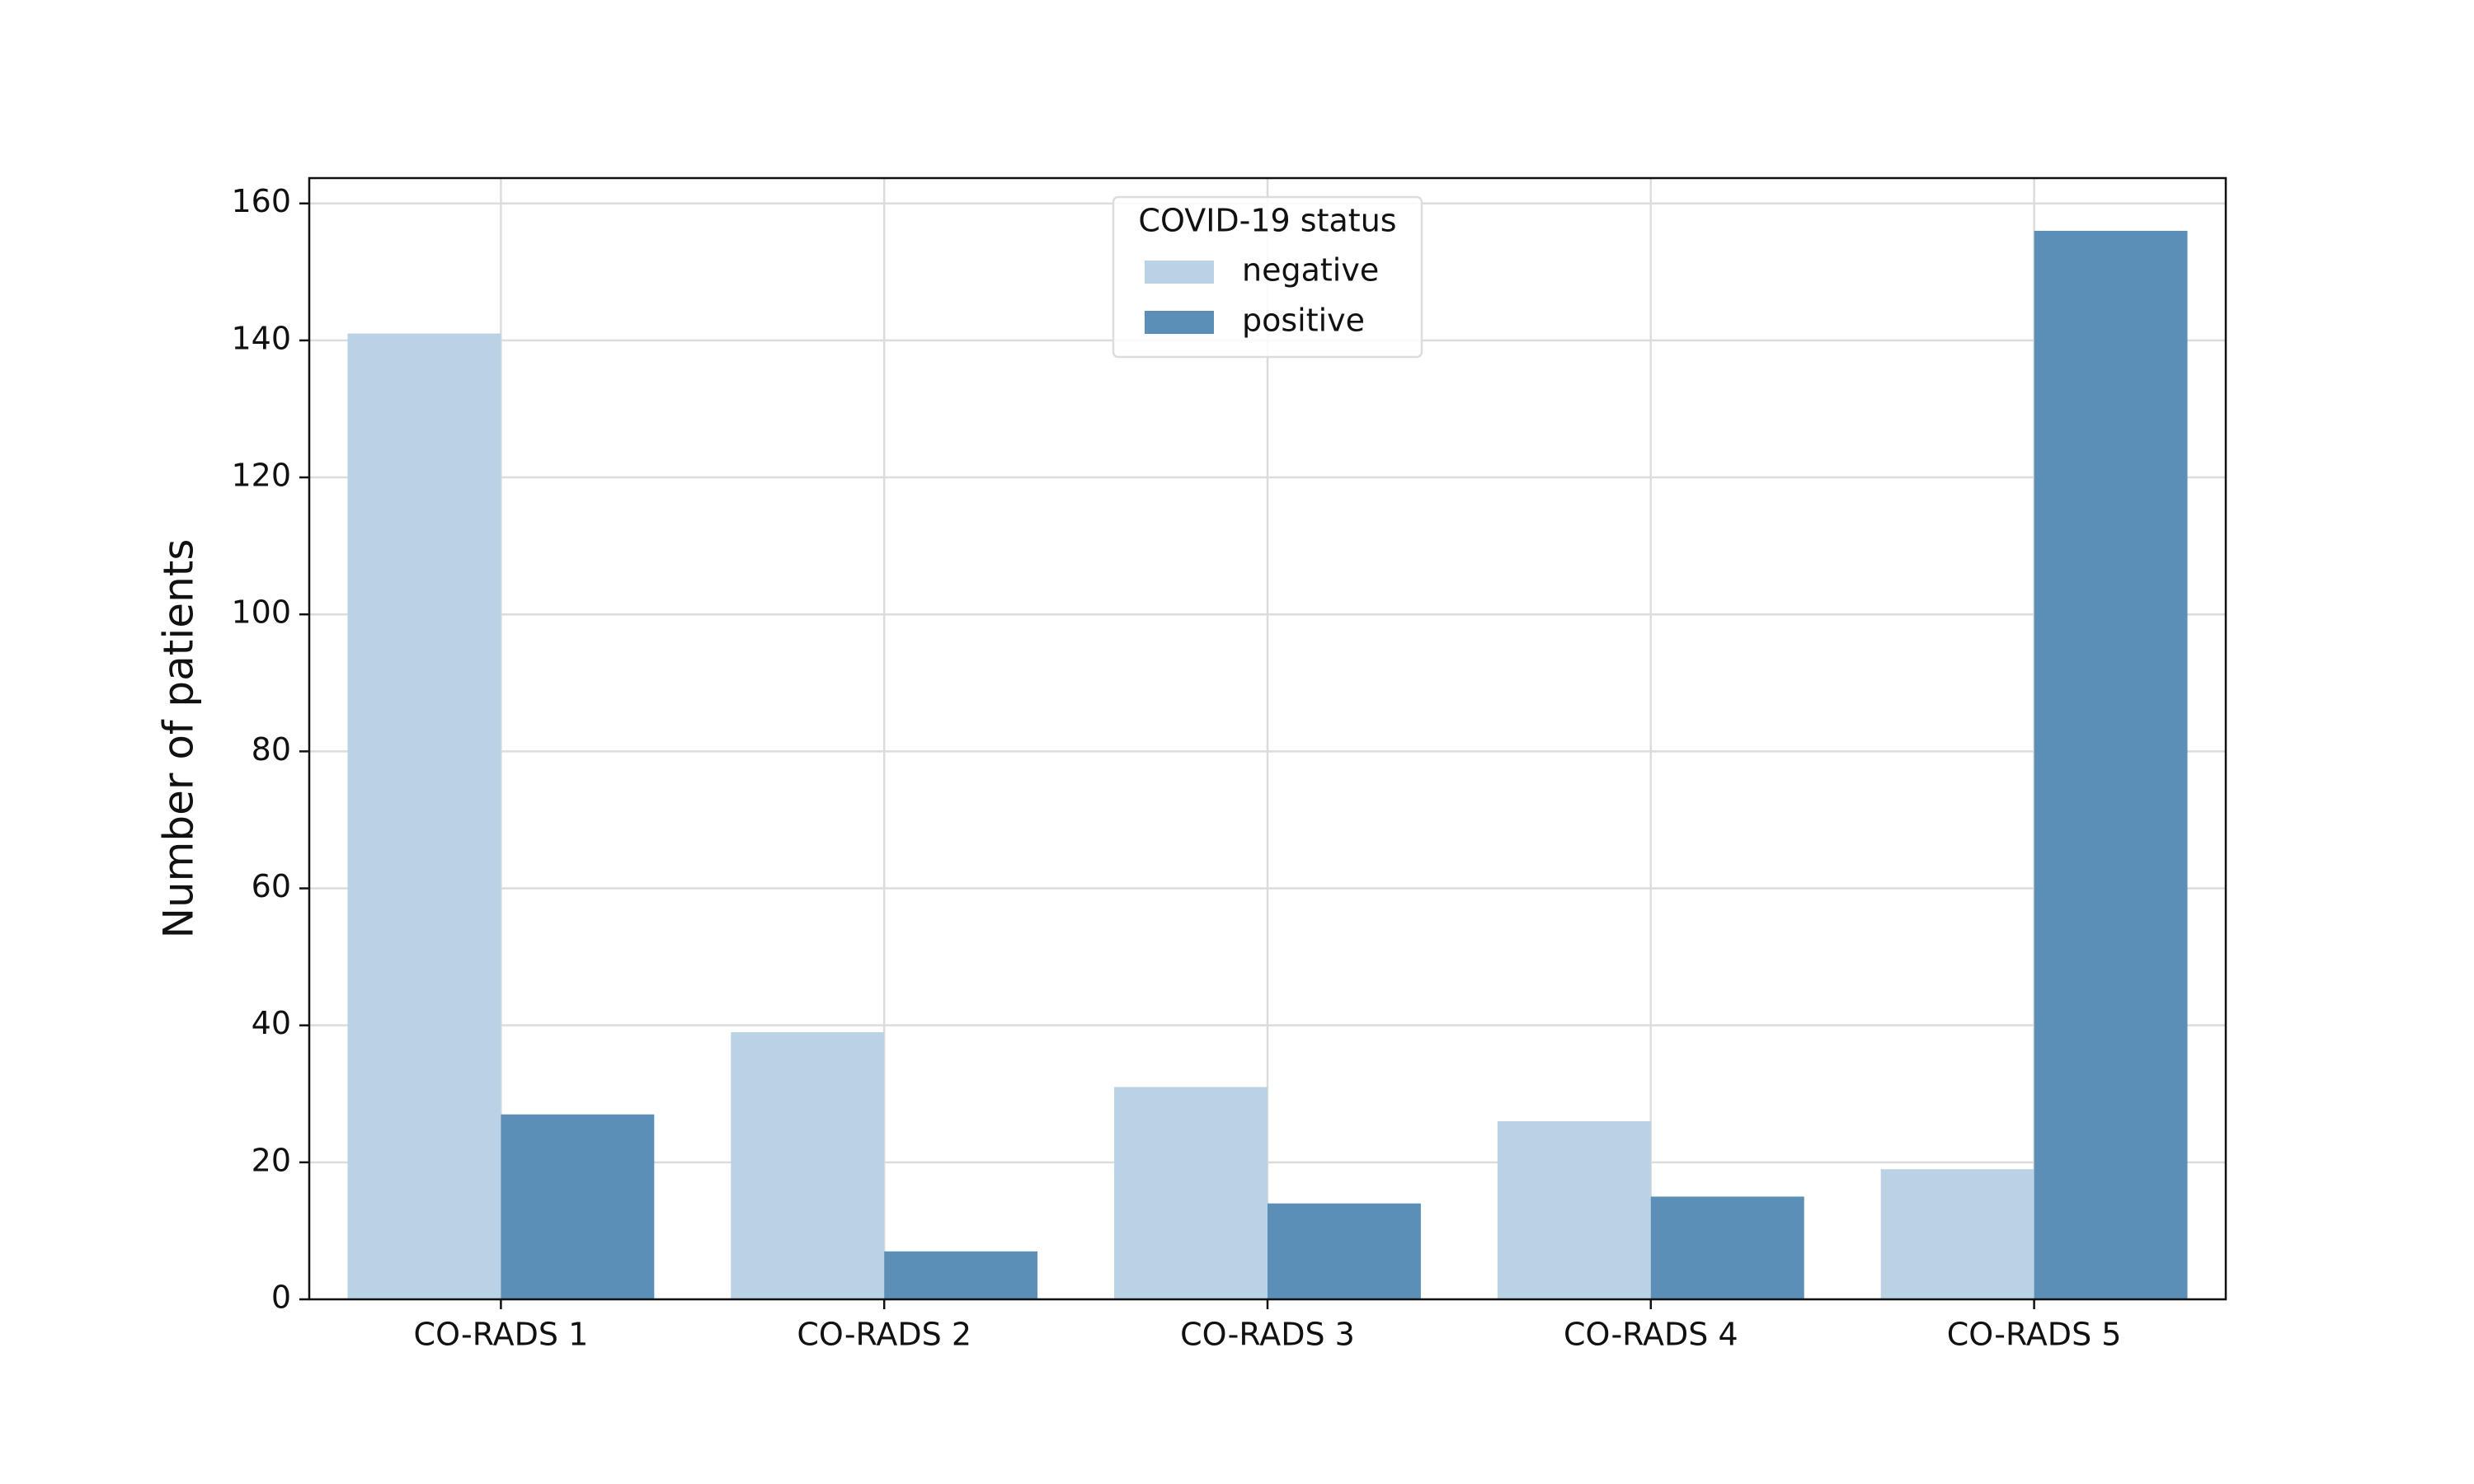 Image resolution: width=2474 pixels, height=1484 pixels. What do you see at coordinates (261, 612) in the screenshot?
I see `y-tick-label: 100` at bounding box center [261, 612].